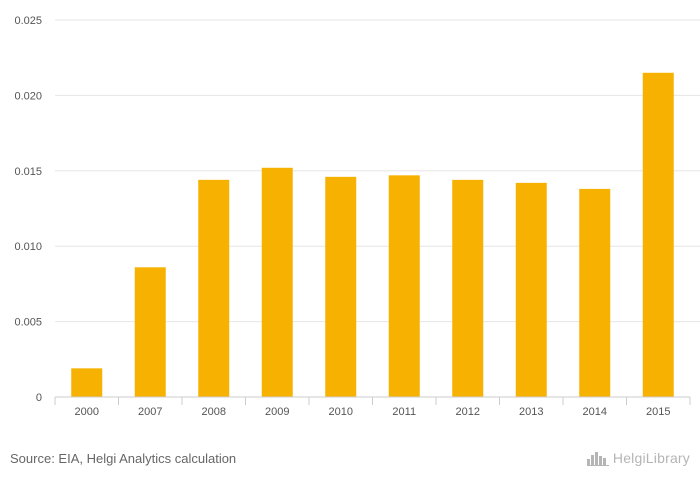 This screenshot has width=700, height=483. What do you see at coordinates (658, 234) in the screenshot?
I see `bar-2015` at bounding box center [658, 234].